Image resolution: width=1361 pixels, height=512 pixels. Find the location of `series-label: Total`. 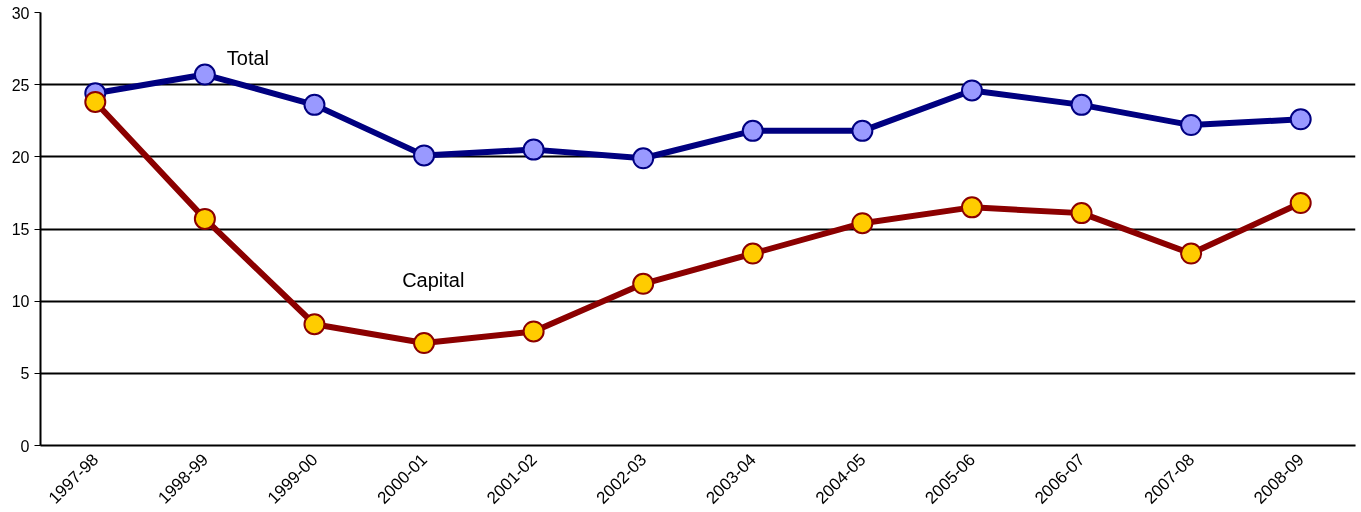

series-label: Total is located at coordinates (248, 57).